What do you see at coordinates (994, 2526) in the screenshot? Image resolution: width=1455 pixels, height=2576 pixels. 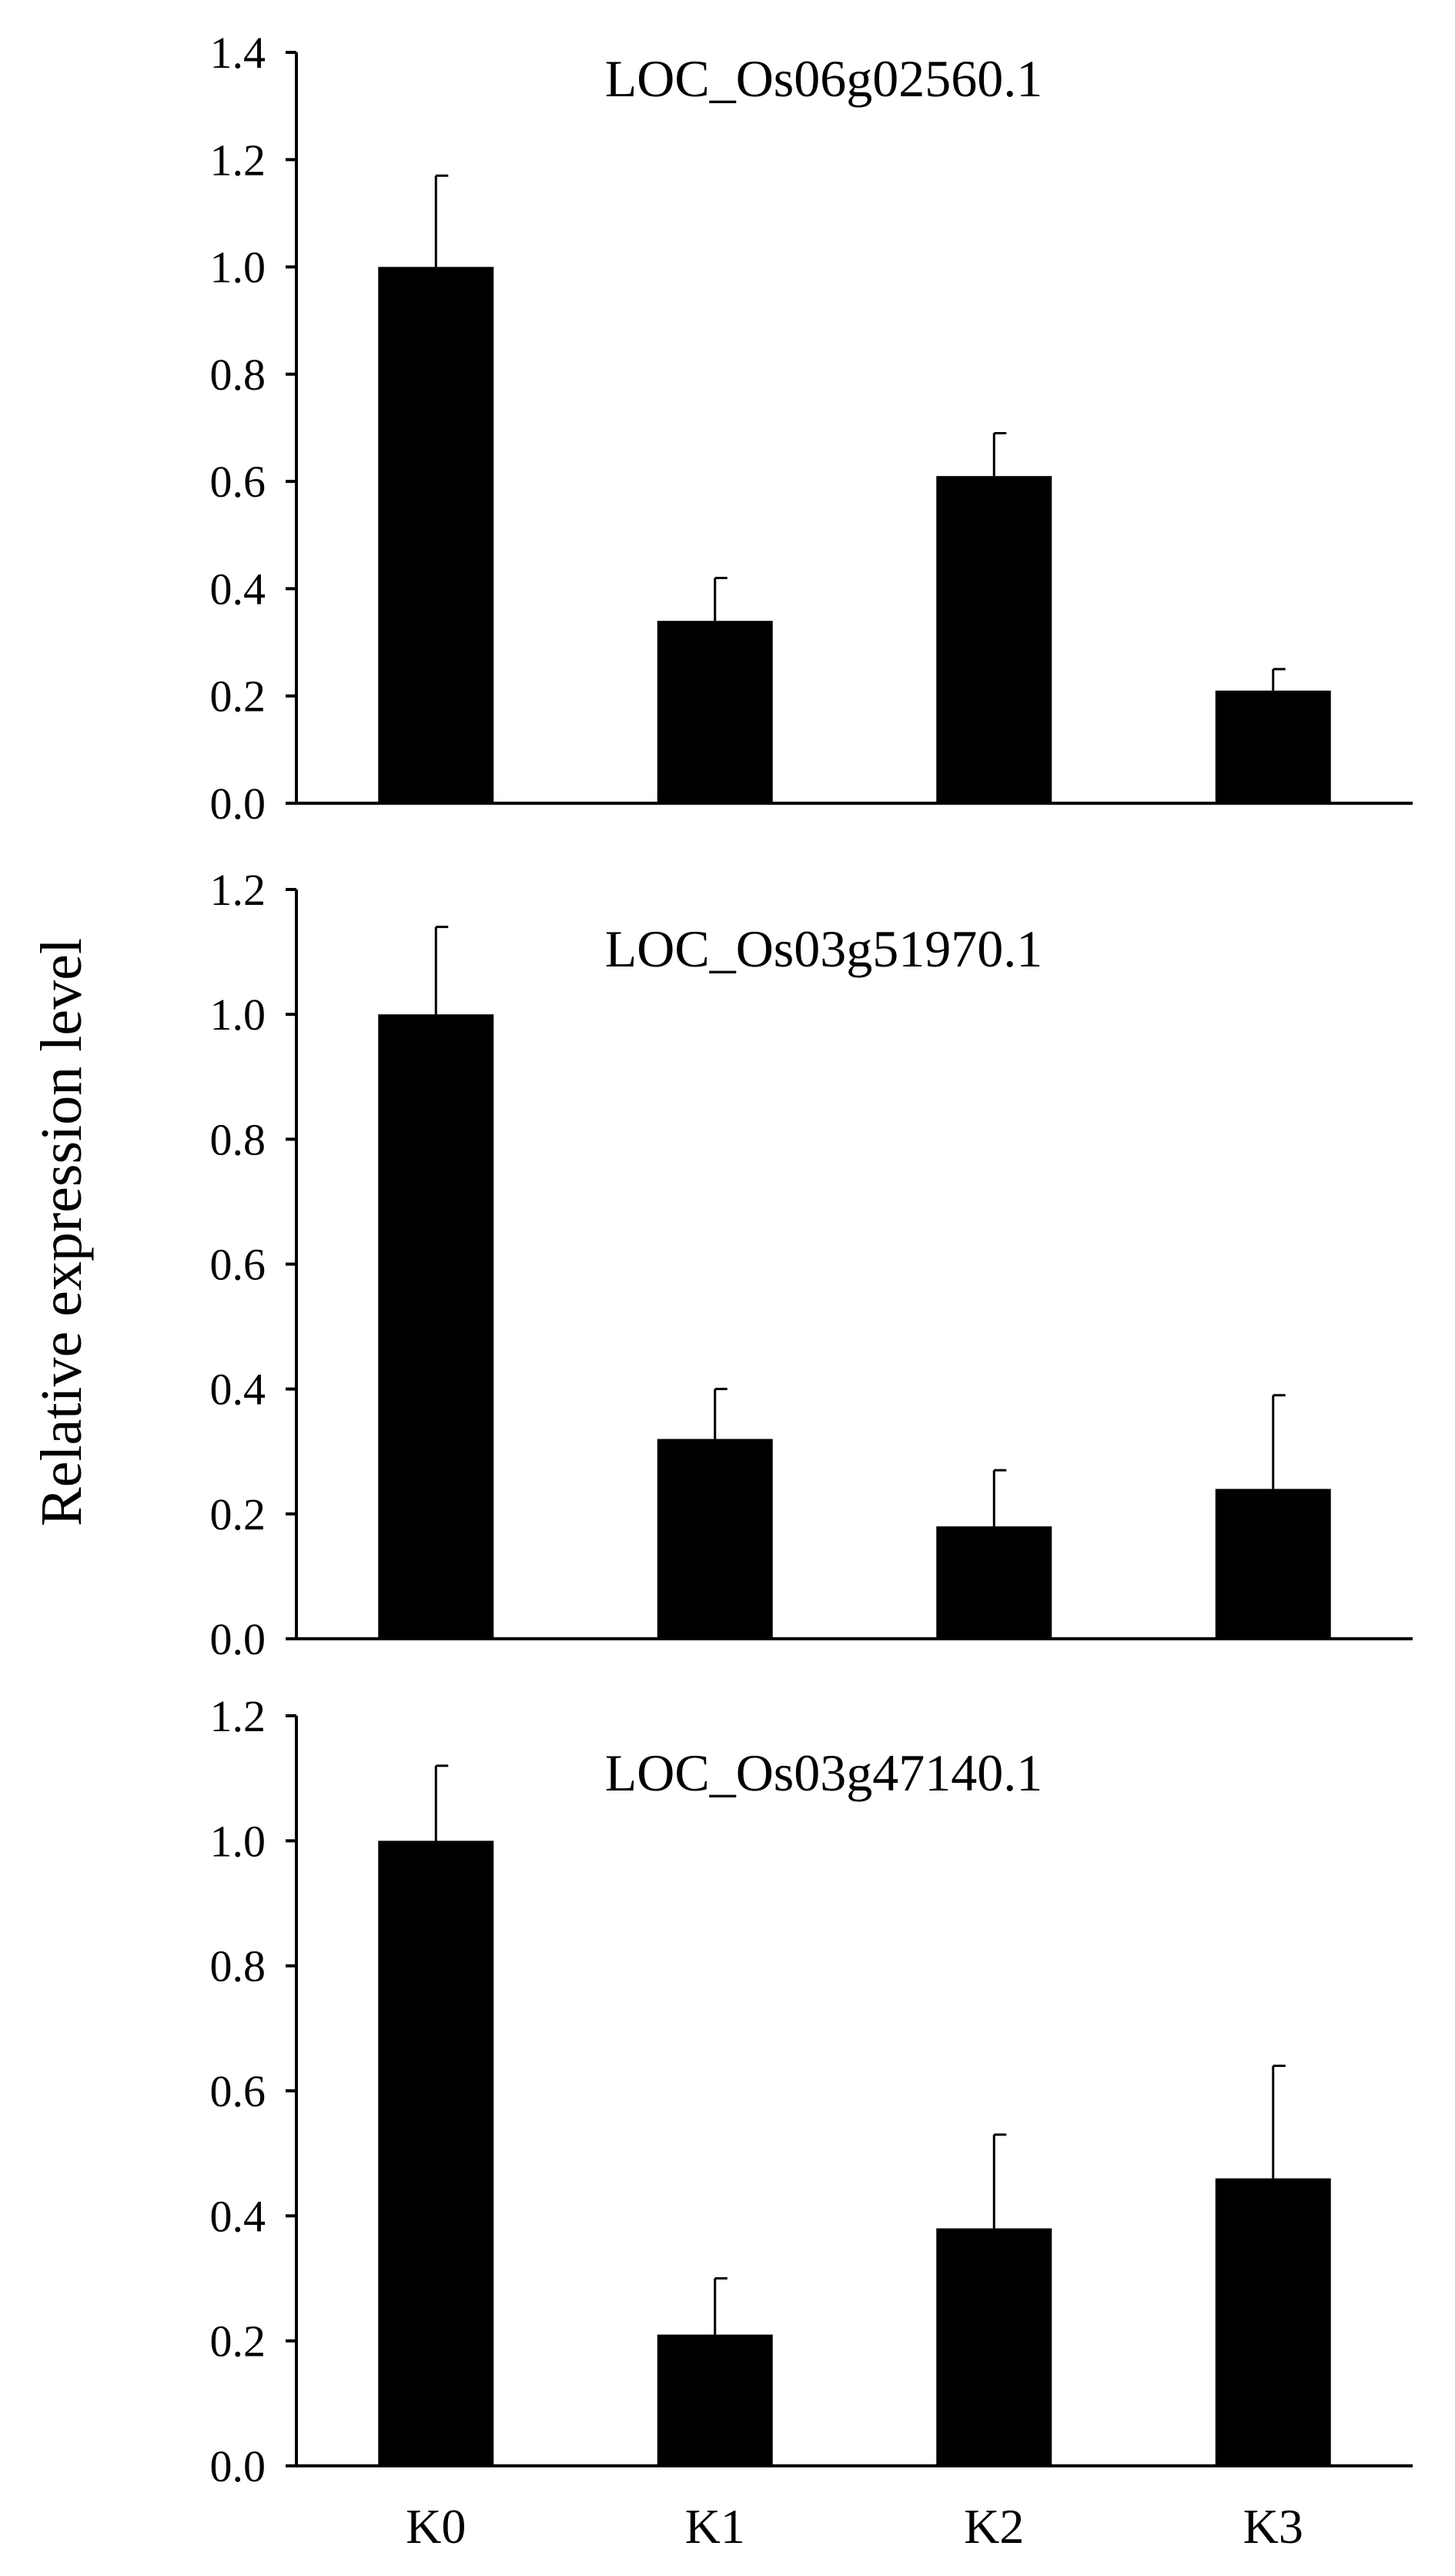 I see `x-category-label: K2` at bounding box center [994, 2526].